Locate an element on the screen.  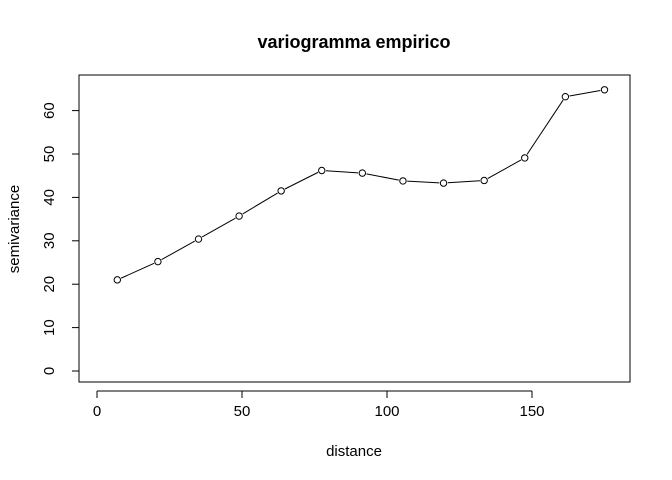
y-tick-label: 20 is located at coordinates (49, 284).